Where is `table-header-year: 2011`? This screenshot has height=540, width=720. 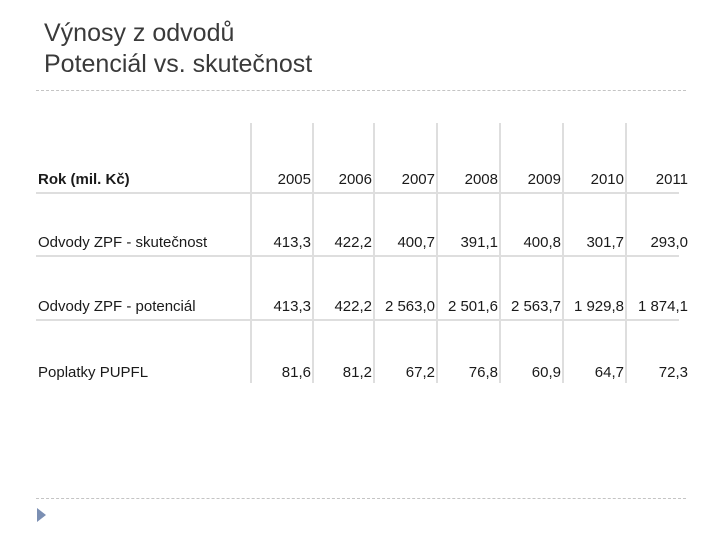 table-header-year: 2011 is located at coordinates (658, 157).